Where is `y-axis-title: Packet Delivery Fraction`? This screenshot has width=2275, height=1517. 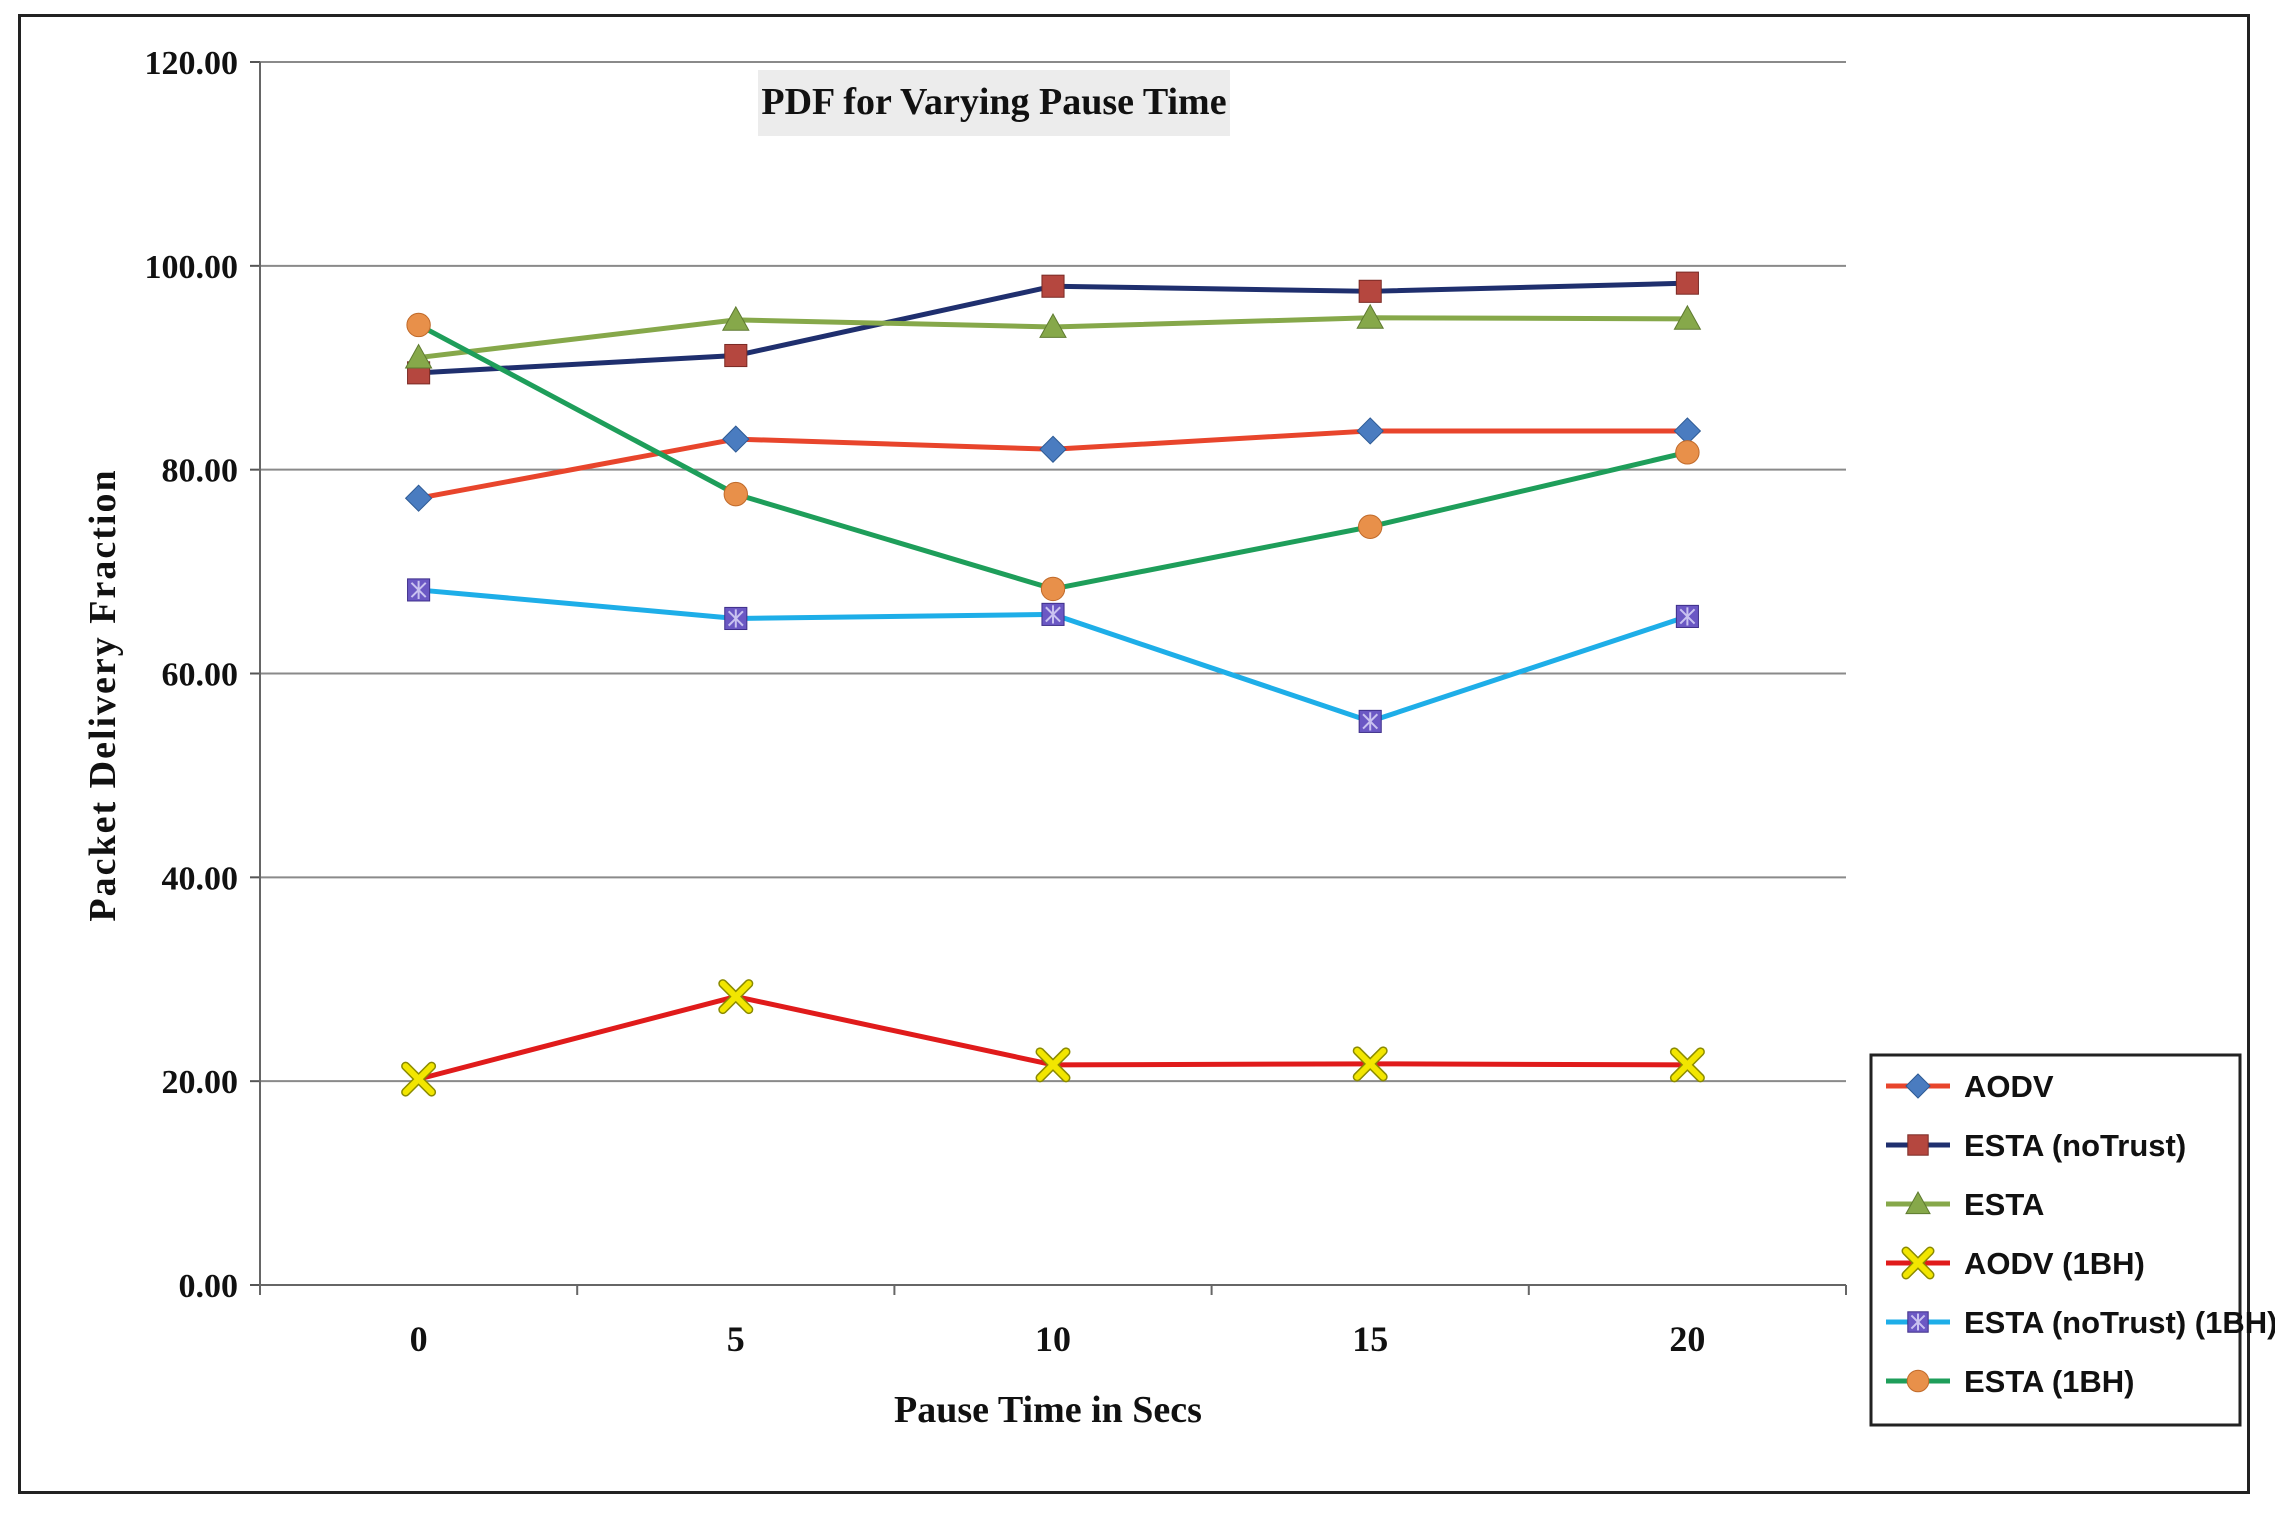 y-axis-title: Packet Delivery Fraction is located at coordinates (103, 694).